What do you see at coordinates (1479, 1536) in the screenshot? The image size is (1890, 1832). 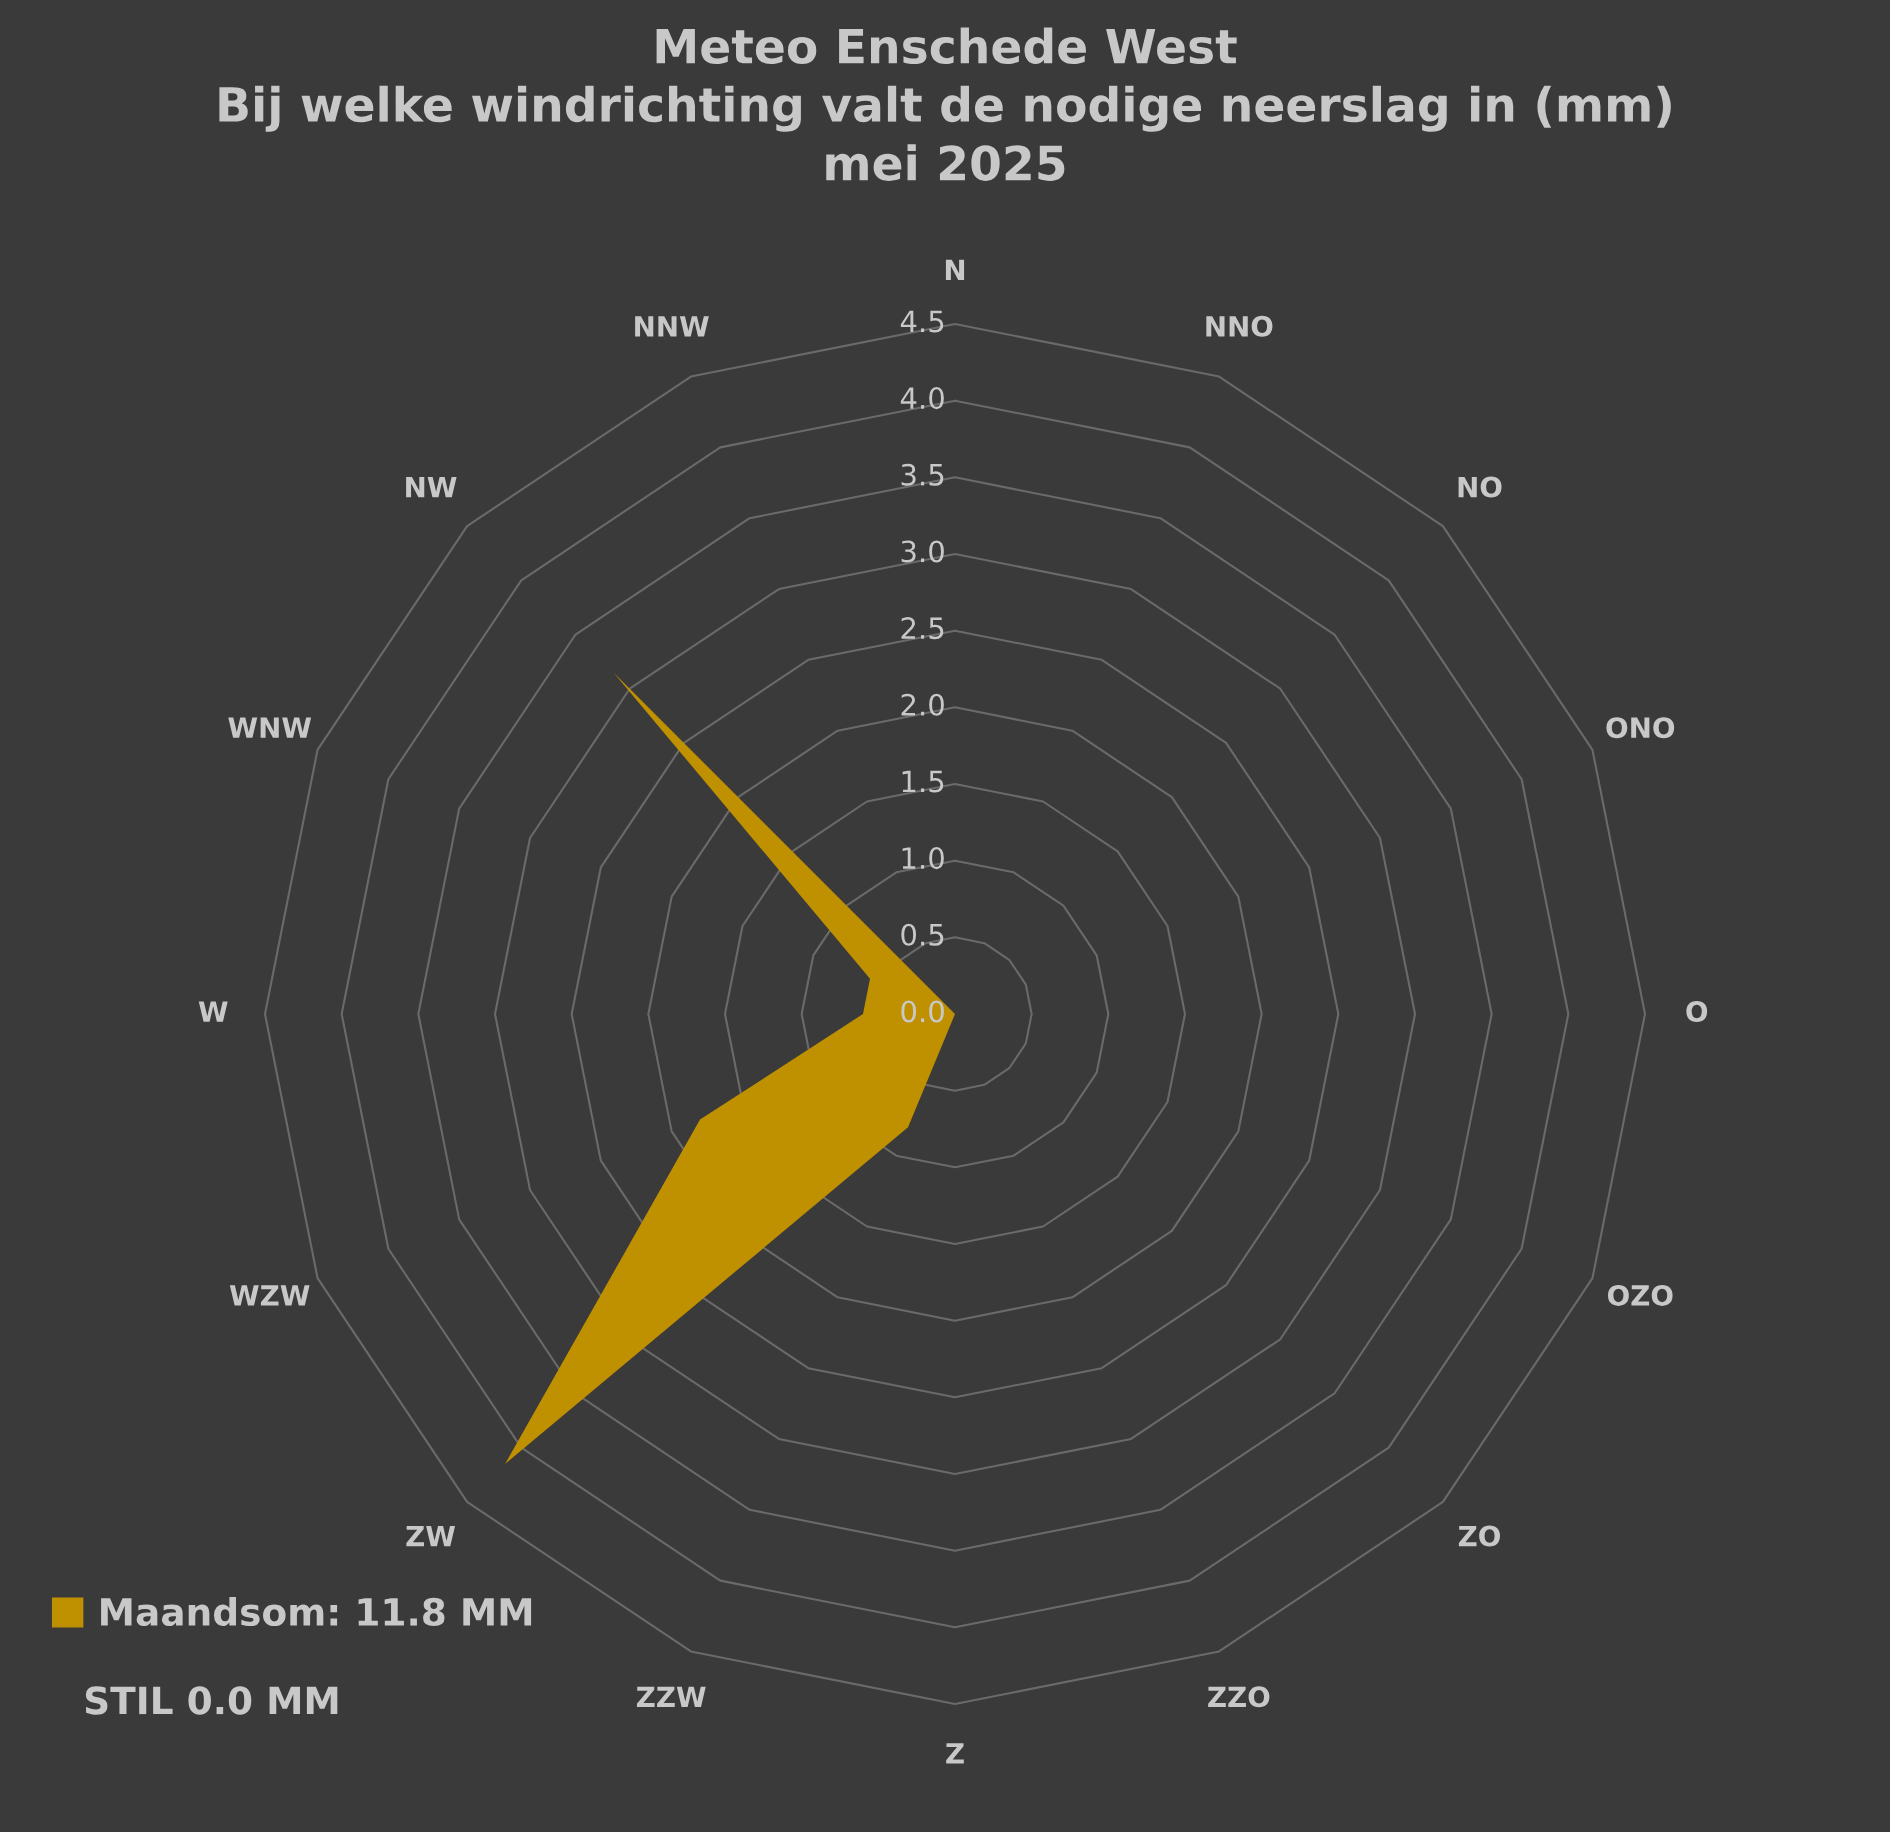 I see `spoke-label: ZO` at bounding box center [1479, 1536].